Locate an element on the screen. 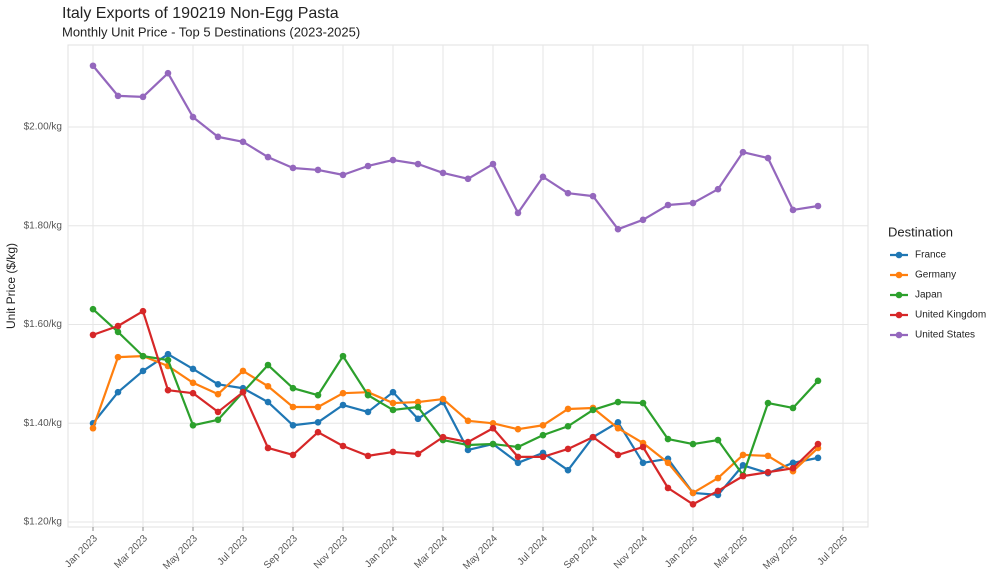 This screenshot has height=582, width=1000. y-tick-label: $1.80/kg is located at coordinates (43, 225).